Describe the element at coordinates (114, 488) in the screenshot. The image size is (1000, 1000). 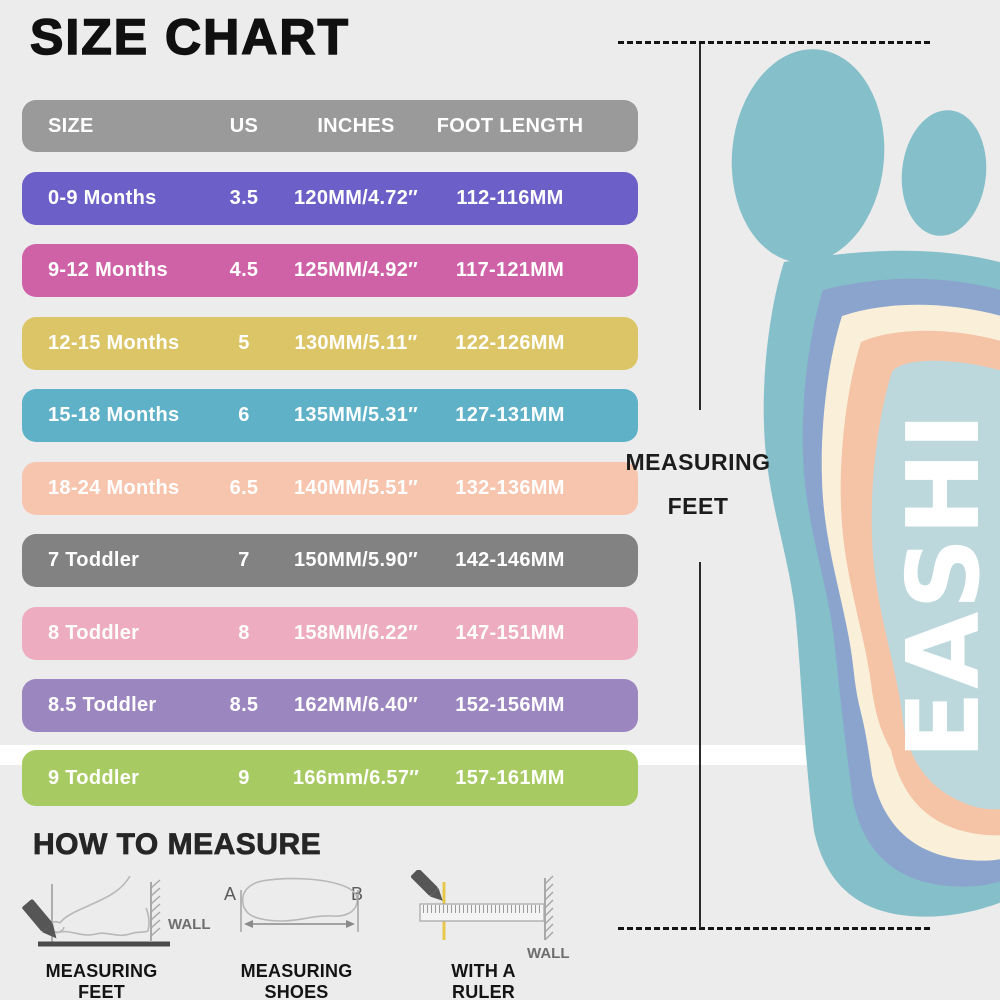
I see `cell-size: 18-24 Months` at that location.